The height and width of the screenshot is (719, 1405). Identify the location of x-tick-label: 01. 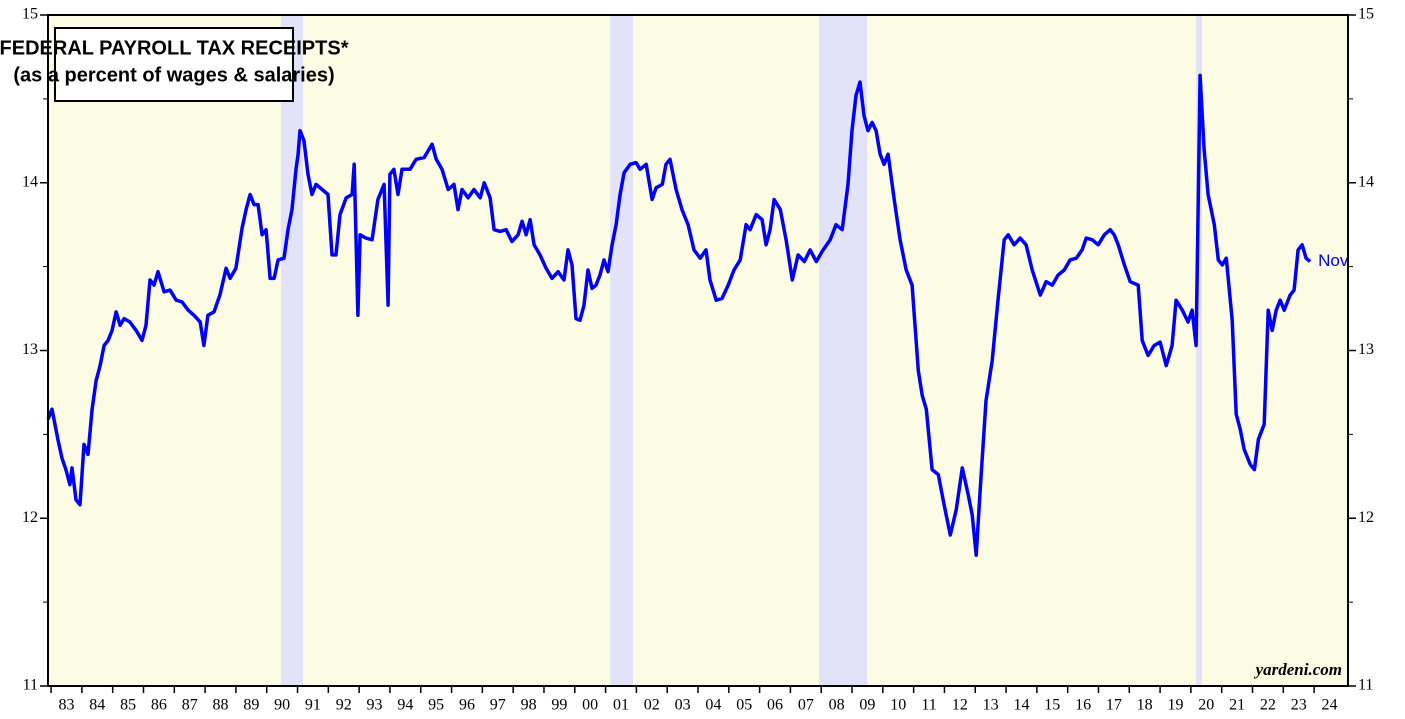
(621, 705).